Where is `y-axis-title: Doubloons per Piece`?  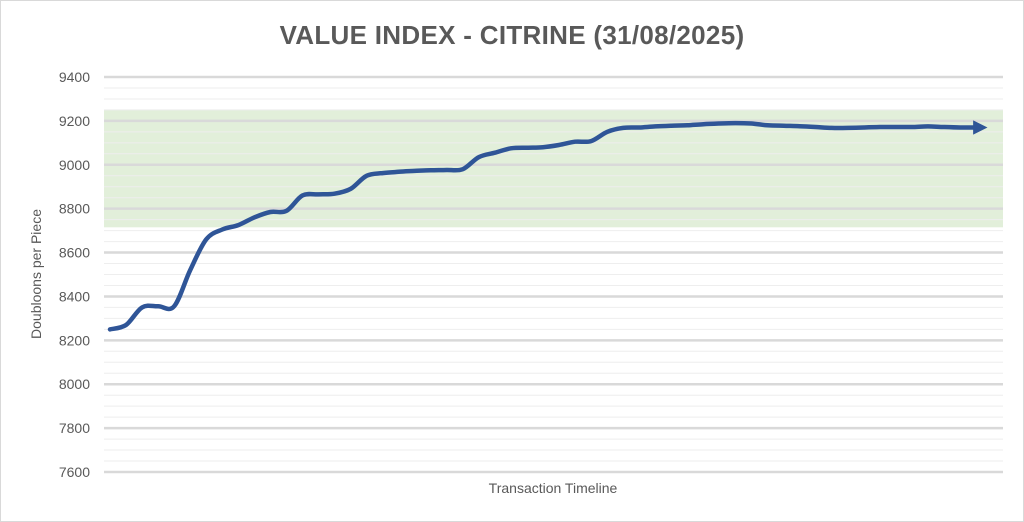
y-axis-title: Doubloons per Piece is located at coordinates (36, 274).